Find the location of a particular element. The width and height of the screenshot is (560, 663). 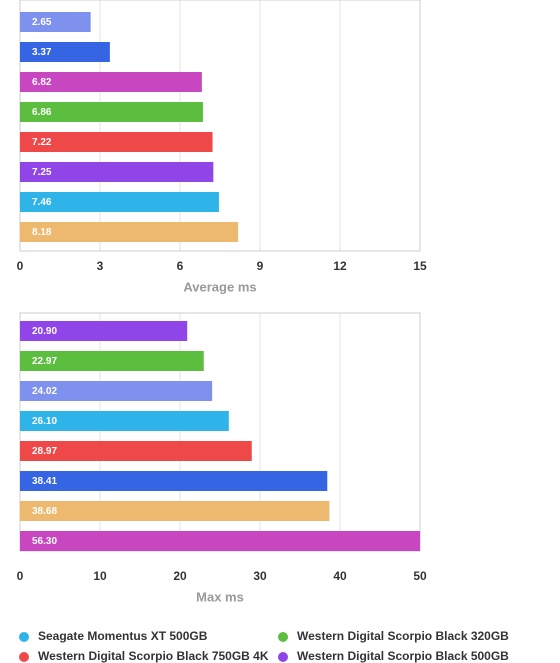

value-label: 28.97 is located at coordinates (44, 451).